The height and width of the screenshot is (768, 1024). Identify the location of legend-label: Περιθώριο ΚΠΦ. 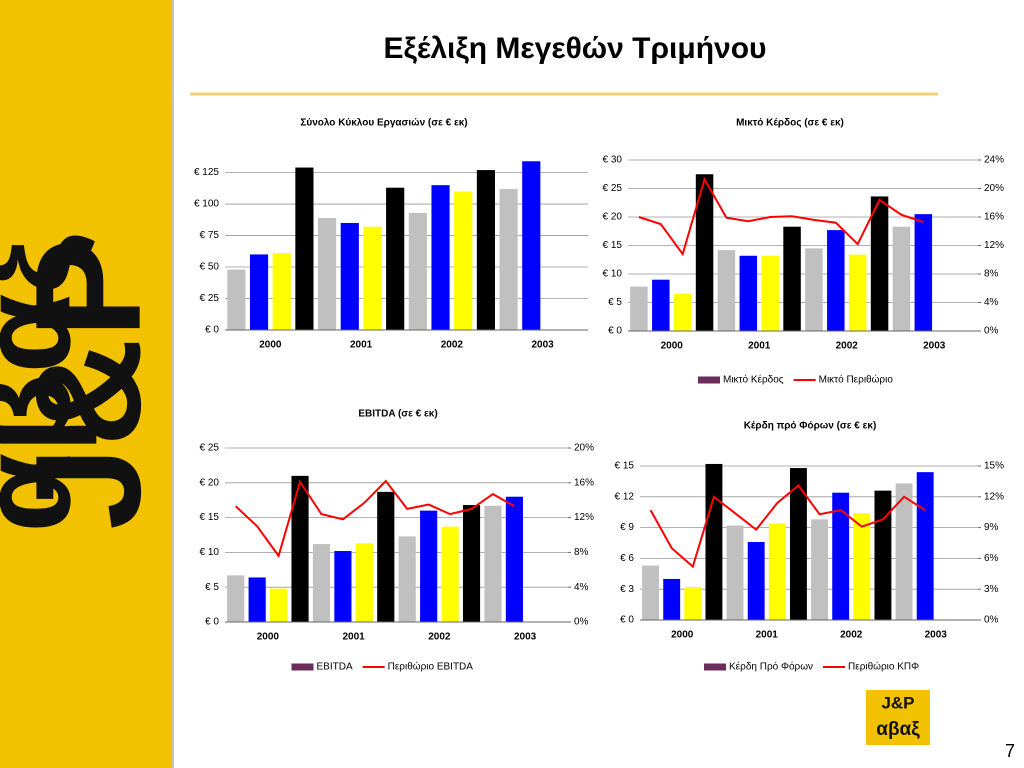
(883, 667).